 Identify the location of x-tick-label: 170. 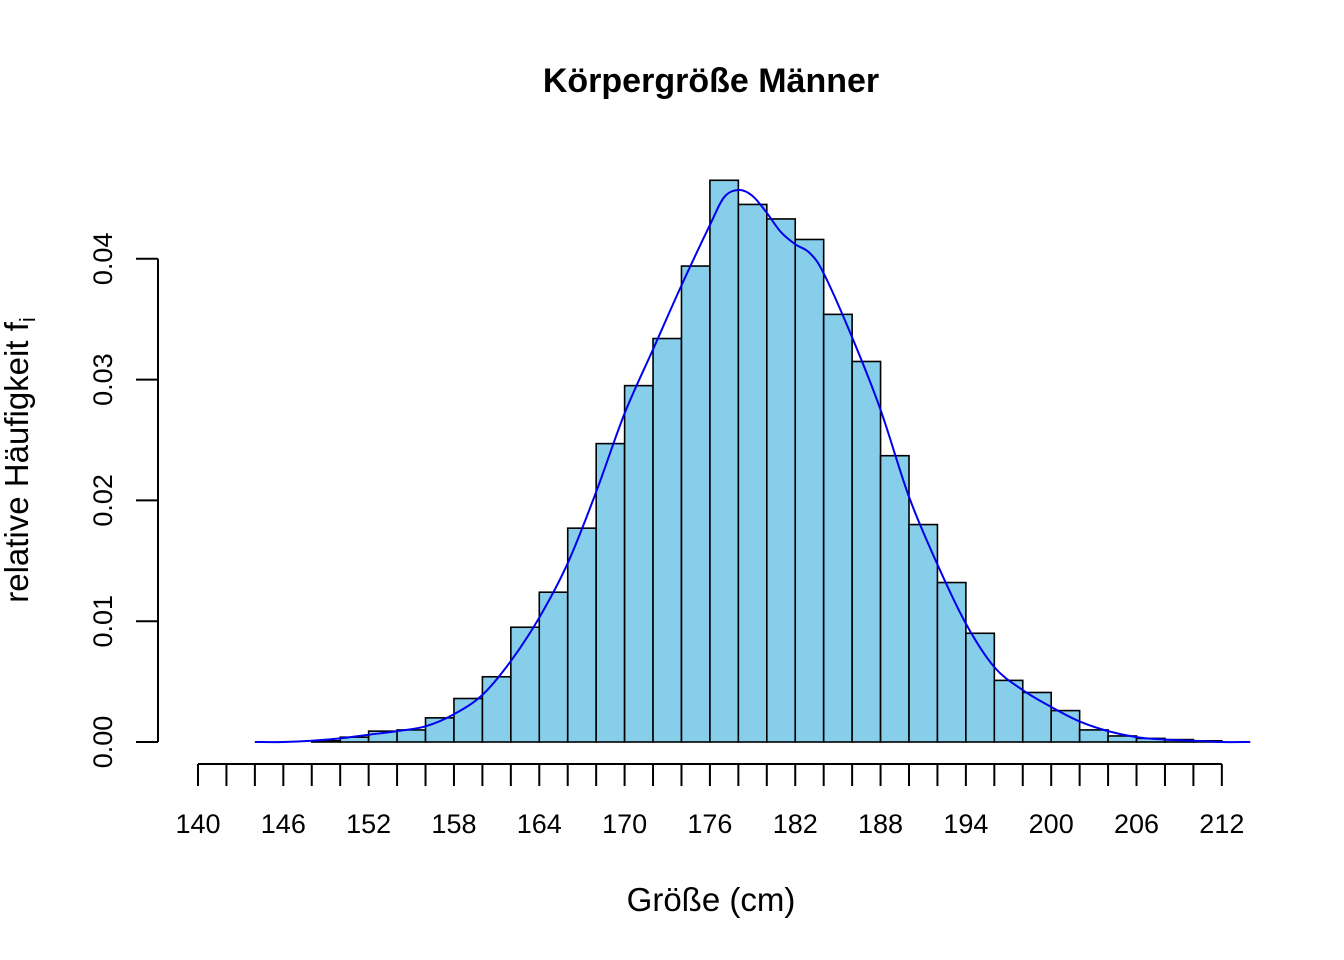
(624, 824).